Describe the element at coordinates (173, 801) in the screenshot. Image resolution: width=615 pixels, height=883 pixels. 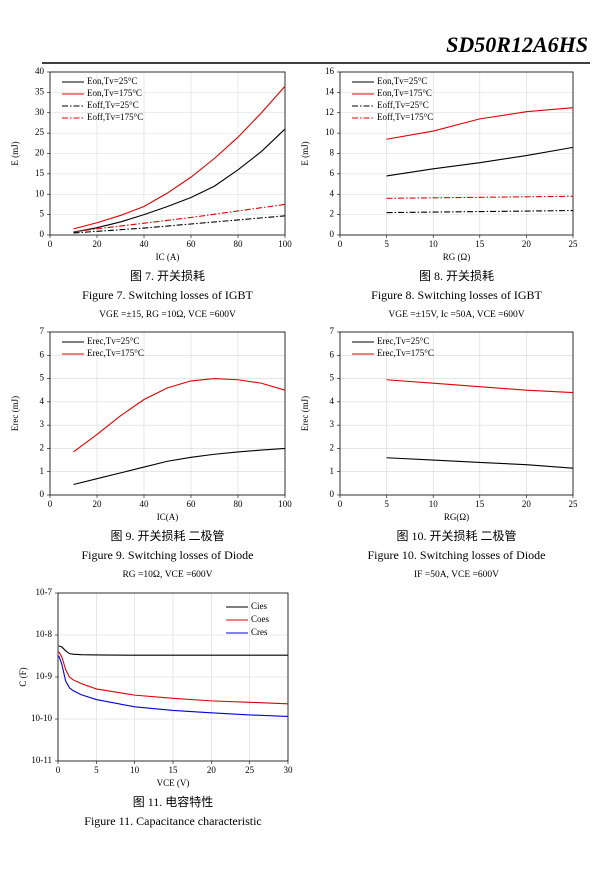
I see `figure-caption-cn: 图 11. 电容特性` at that location.